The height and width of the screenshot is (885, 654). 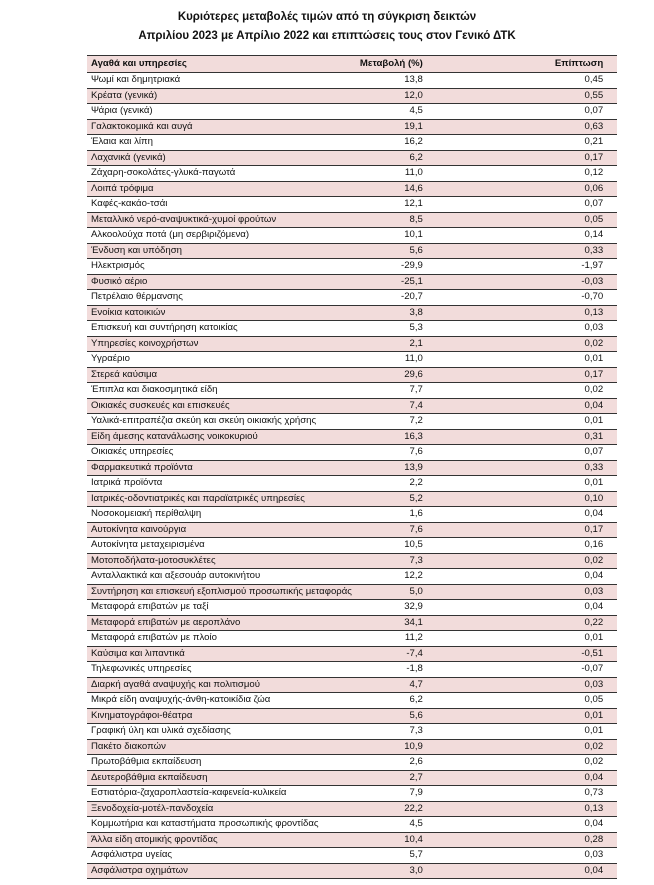 I want to click on item-name-cell: Μοτοποδήλατα-μοτοσυκλέτες, so click(x=221, y=561).